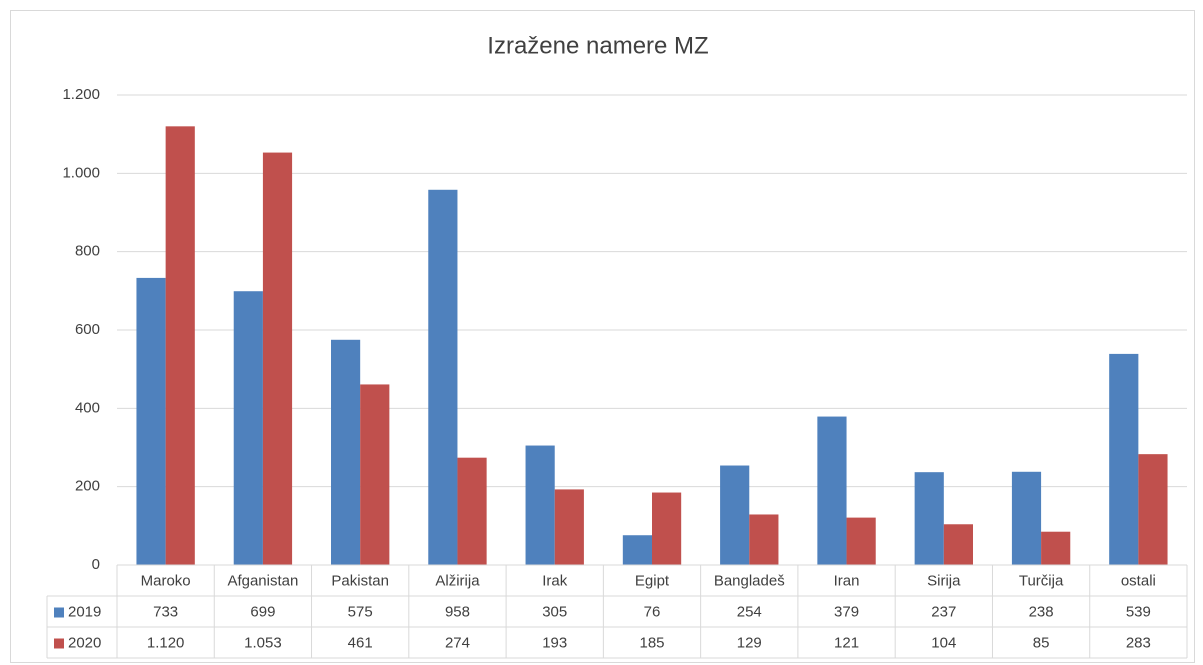 The width and height of the screenshot is (1203, 665). Describe the element at coordinates (1041, 611) in the screenshot. I see `table-value: 238` at that location.